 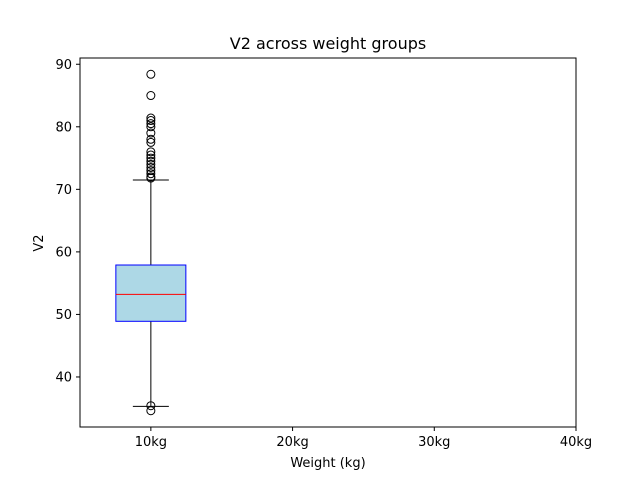 I want to click on x-tick-label: 10kg, so click(x=151, y=442).